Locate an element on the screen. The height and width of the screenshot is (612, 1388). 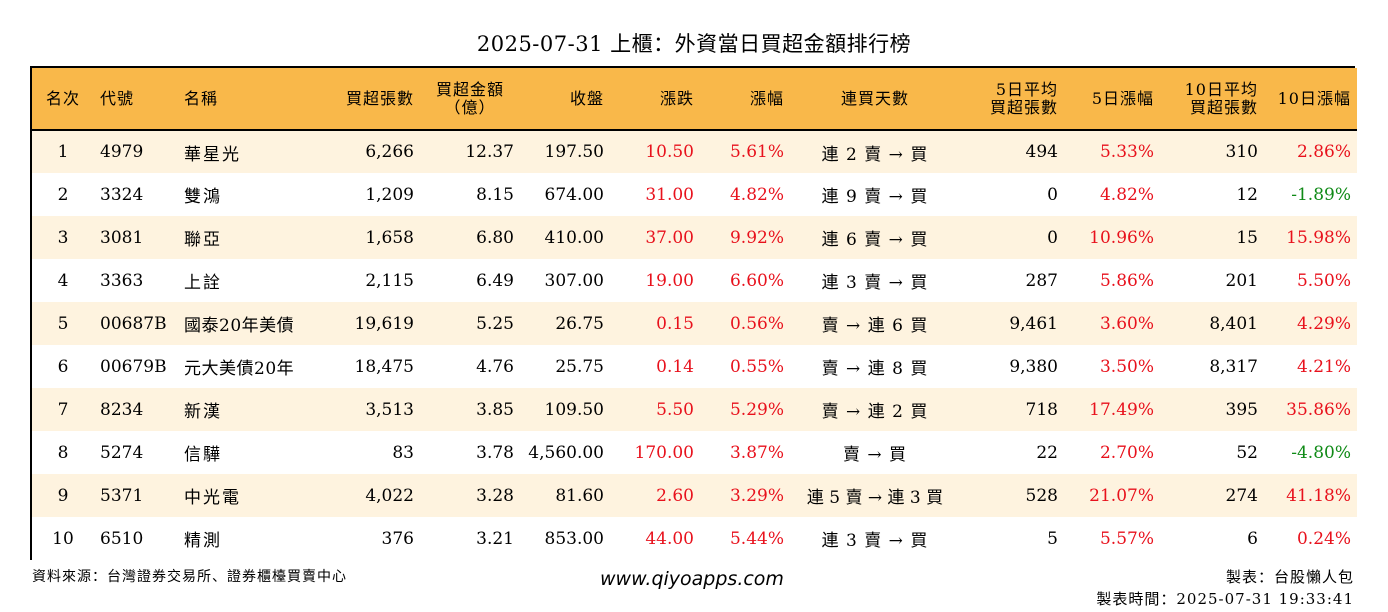
header-net-buy-amount-line2: （億） is located at coordinates (470, 107).